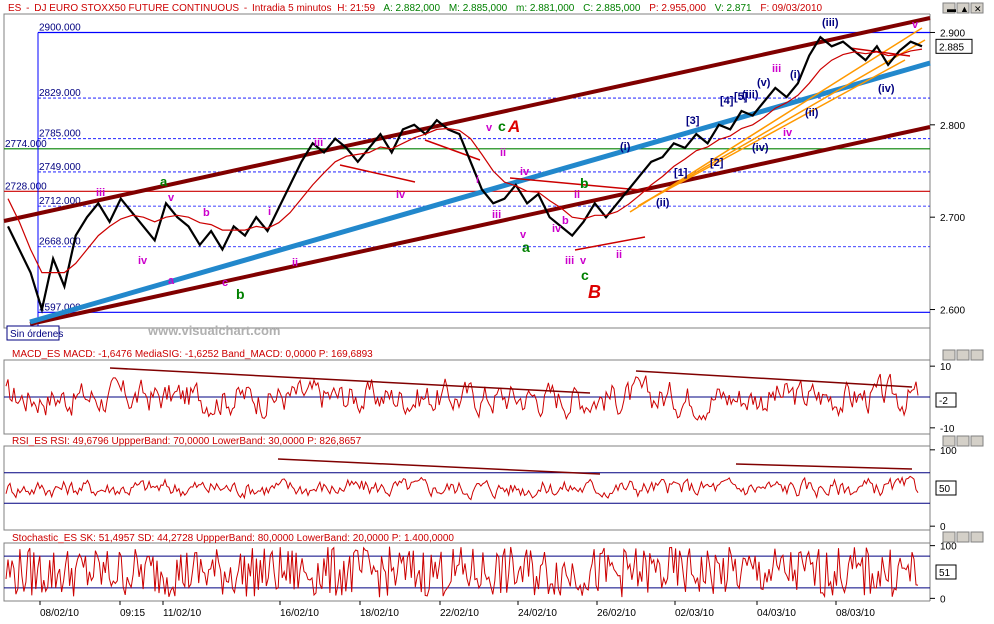  I want to click on support-segment, so click(610, 243).